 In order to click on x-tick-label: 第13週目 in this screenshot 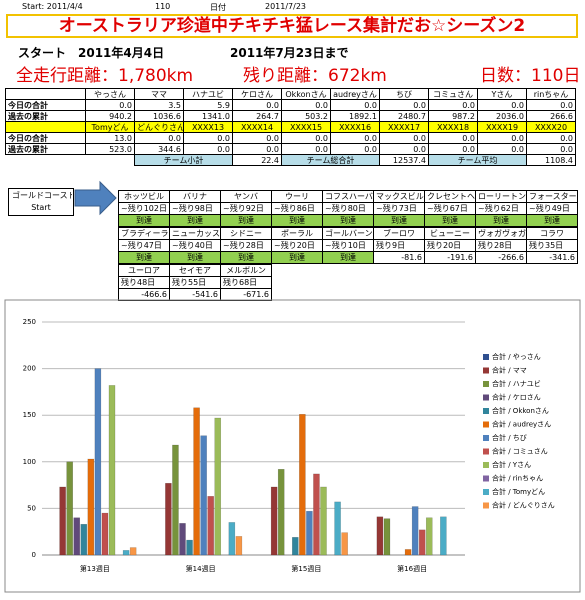, I will do `click(95, 568)`.